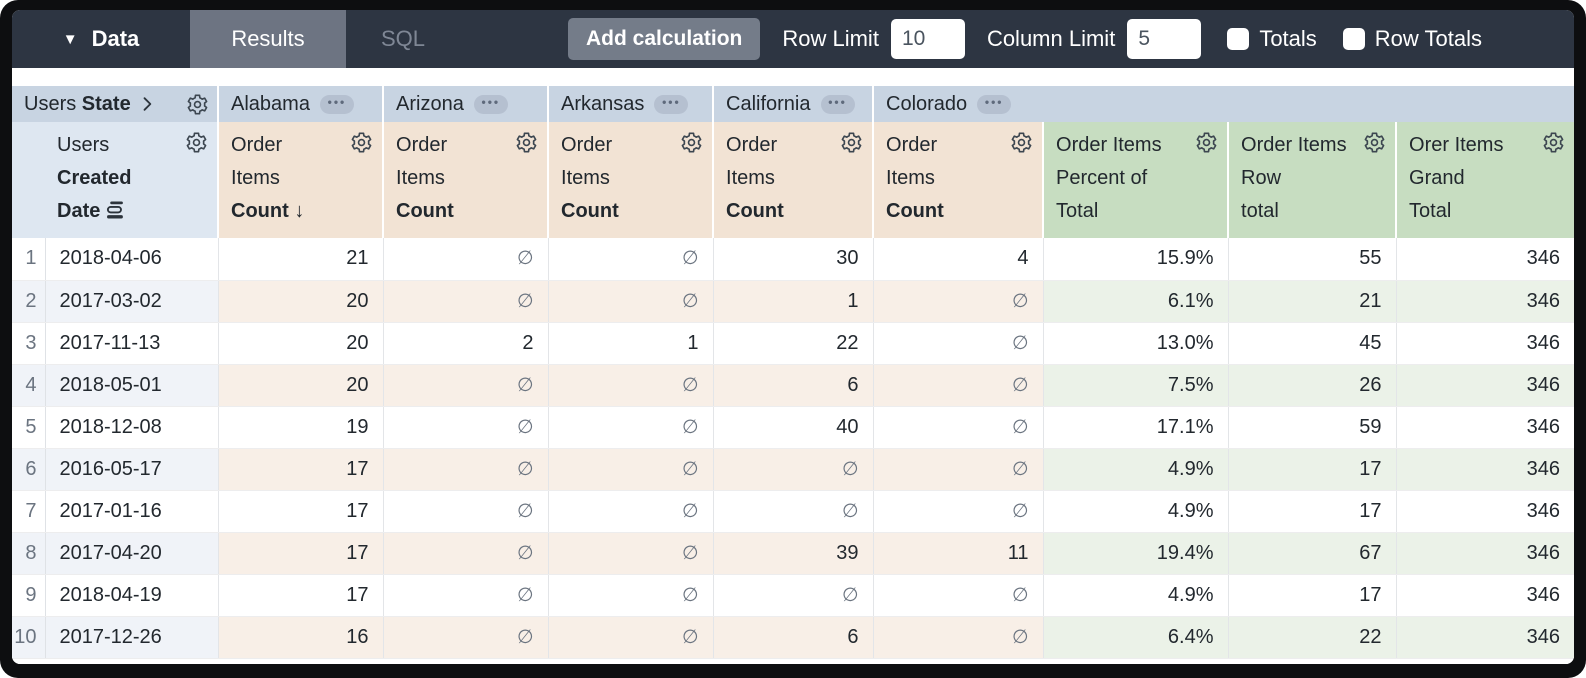 The height and width of the screenshot is (678, 1586). What do you see at coordinates (664, 39) in the screenshot?
I see `add-calculation-button: Add calculation` at bounding box center [664, 39].